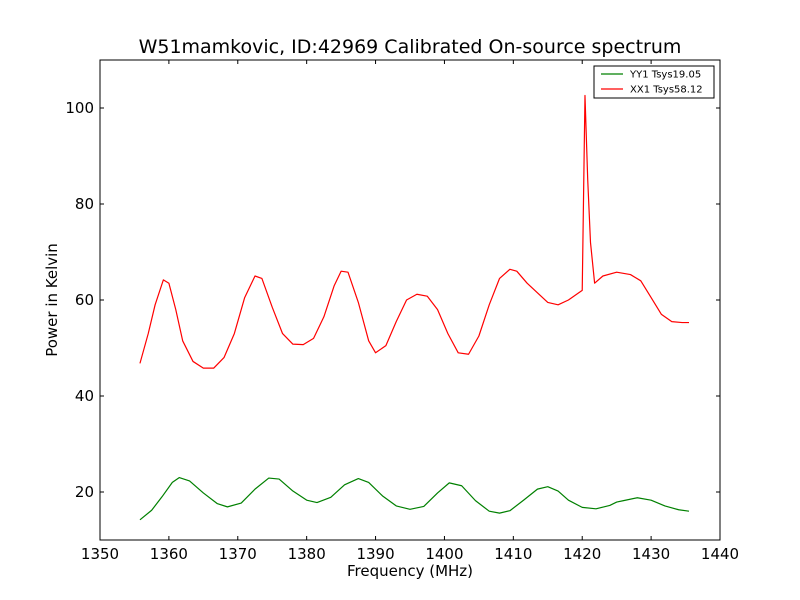 The height and width of the screenshot is (600, 800). Describe the element at coordinates (307, 554) in the screenshot. I see `x-tick-label: 1380` at that location.